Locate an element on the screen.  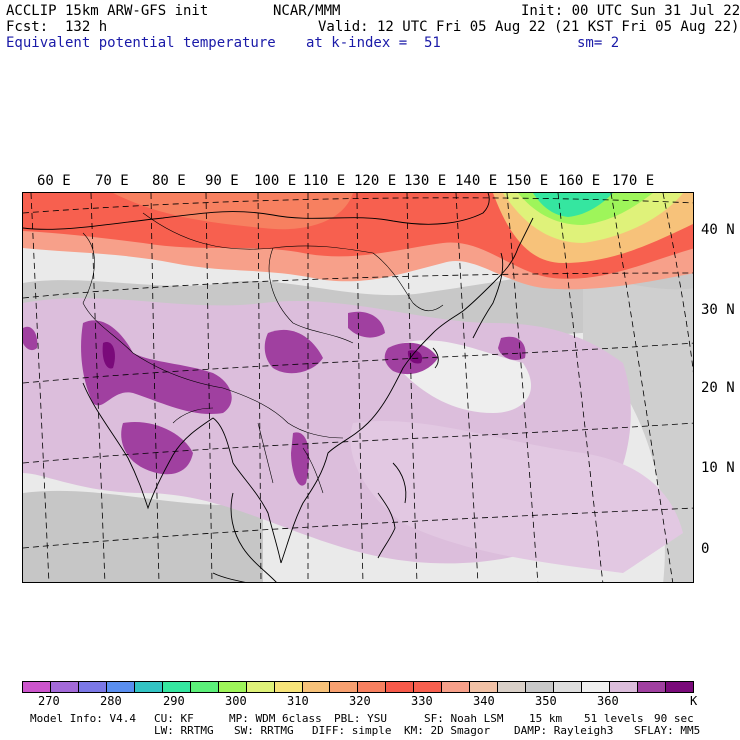
lon-label: 130 E is located at coordinates (425, 181).